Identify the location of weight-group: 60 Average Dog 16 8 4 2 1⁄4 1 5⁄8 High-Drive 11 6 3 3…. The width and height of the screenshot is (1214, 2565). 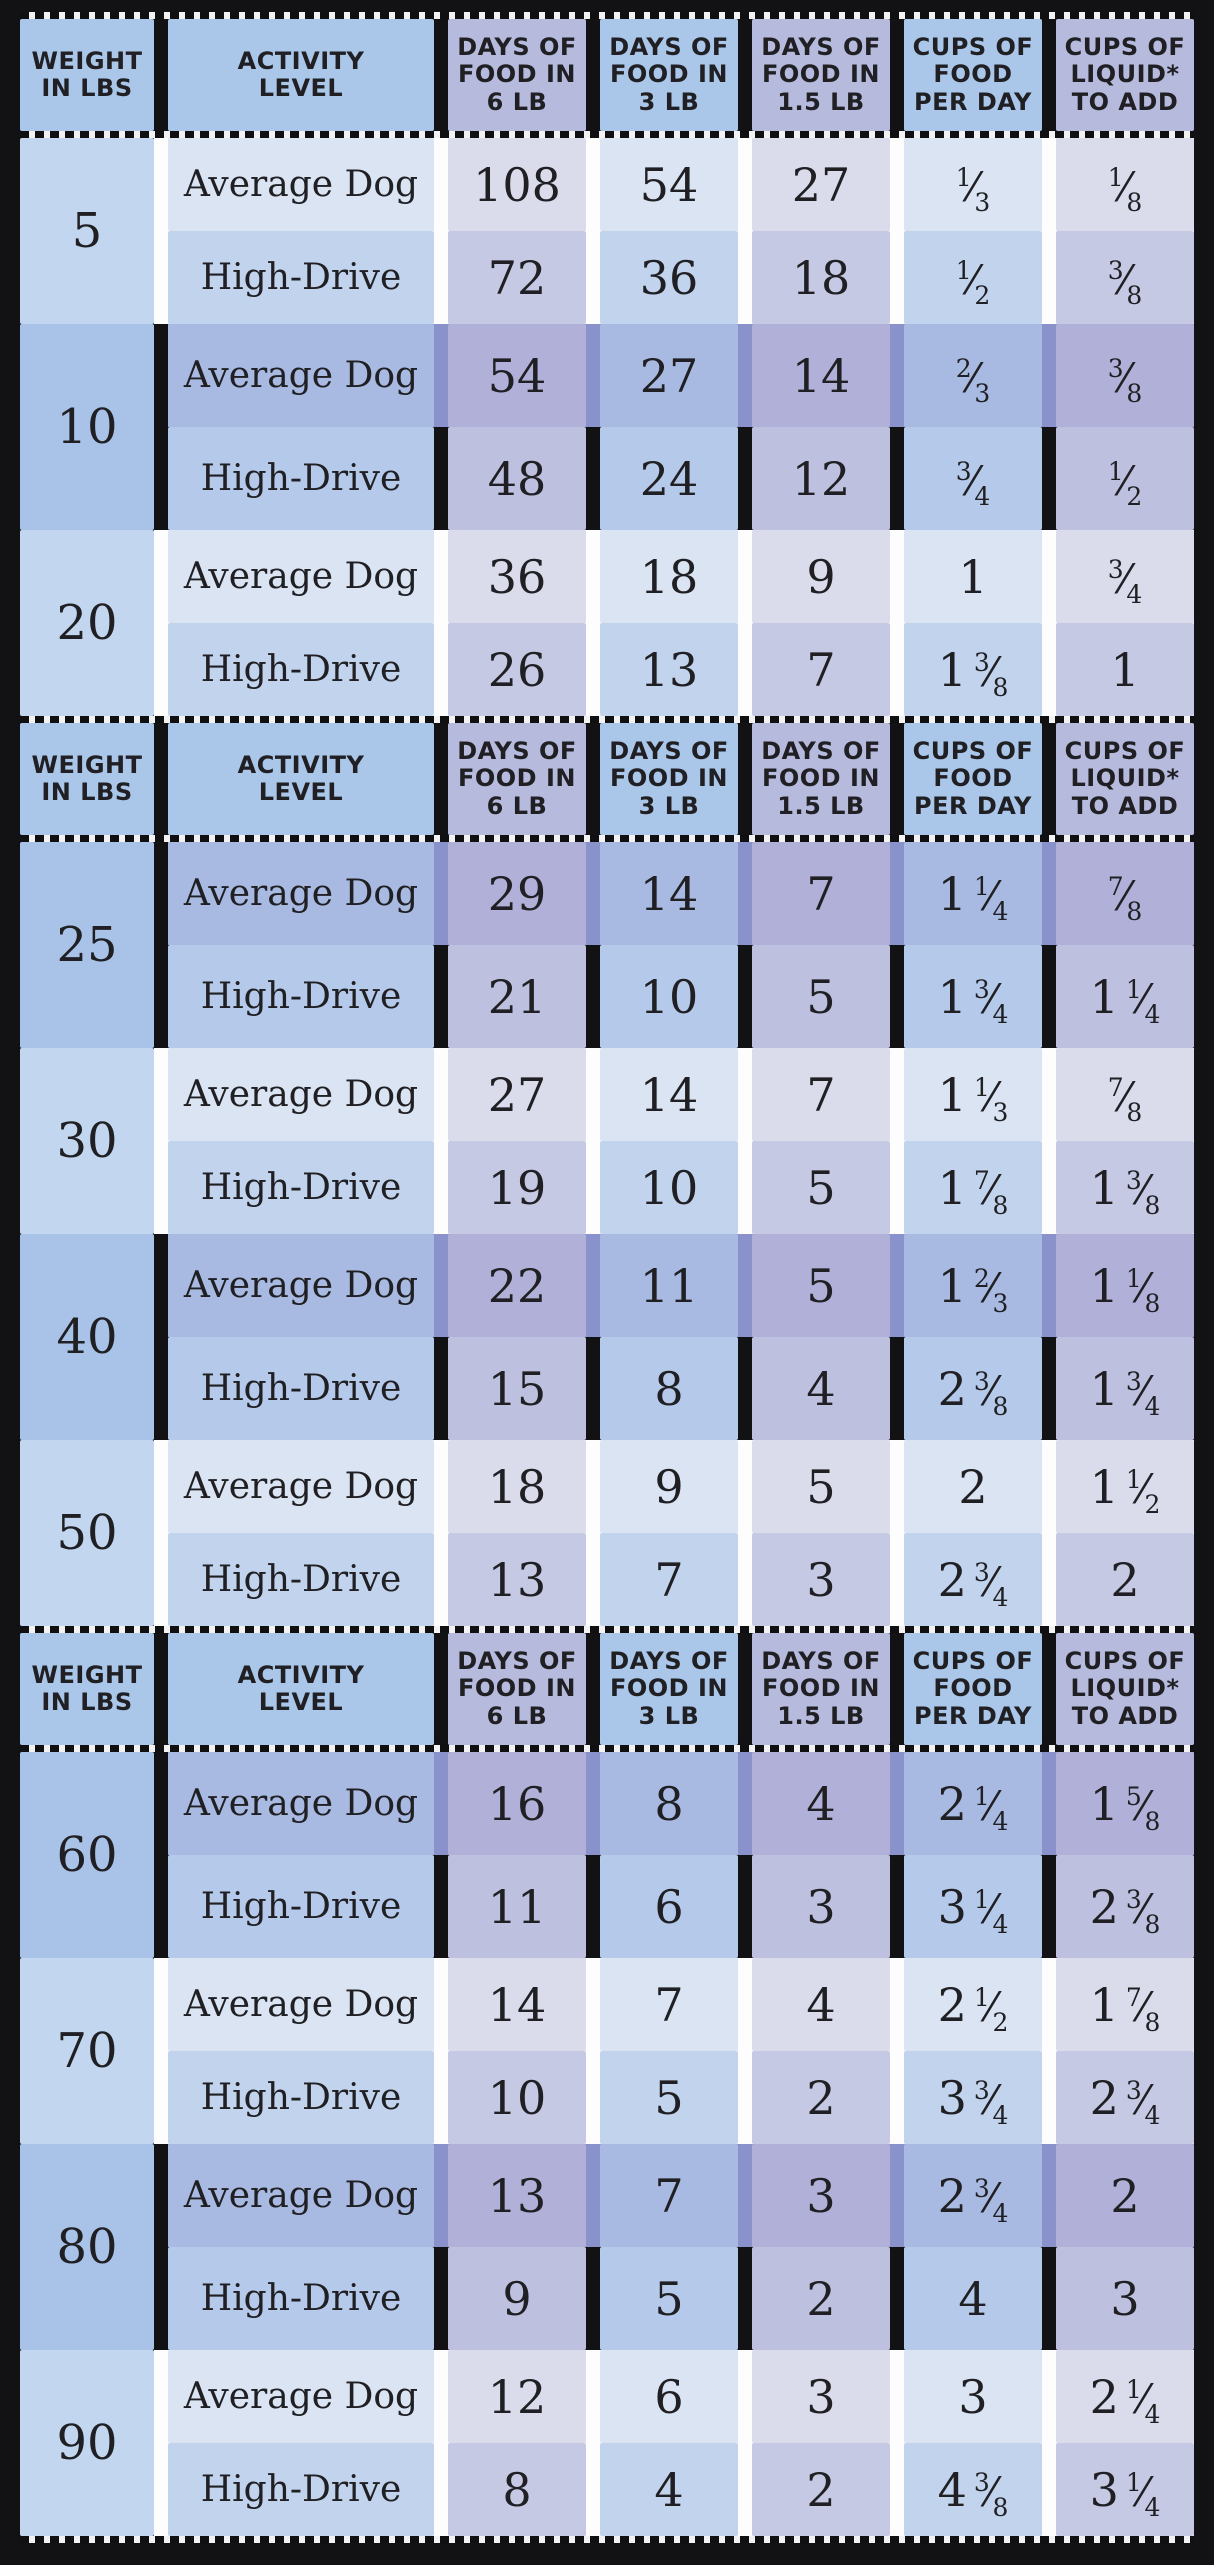
(607, 1855).